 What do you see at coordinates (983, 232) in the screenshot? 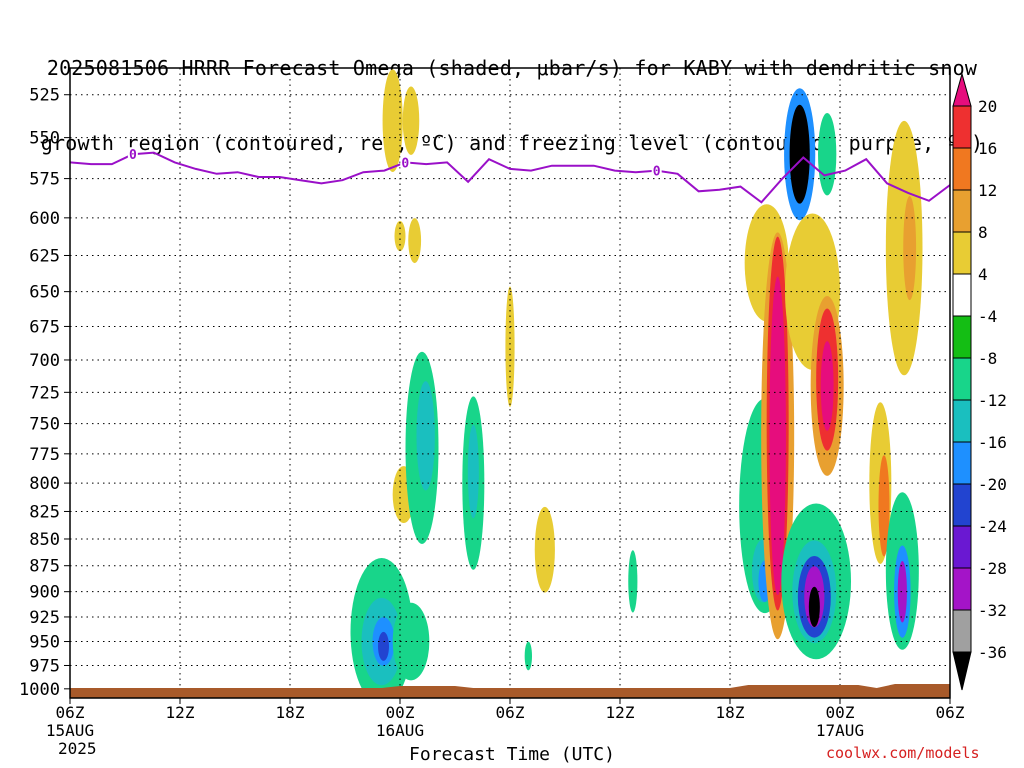
I see `colorbar-label: 8` at bounding box center [983, 232].